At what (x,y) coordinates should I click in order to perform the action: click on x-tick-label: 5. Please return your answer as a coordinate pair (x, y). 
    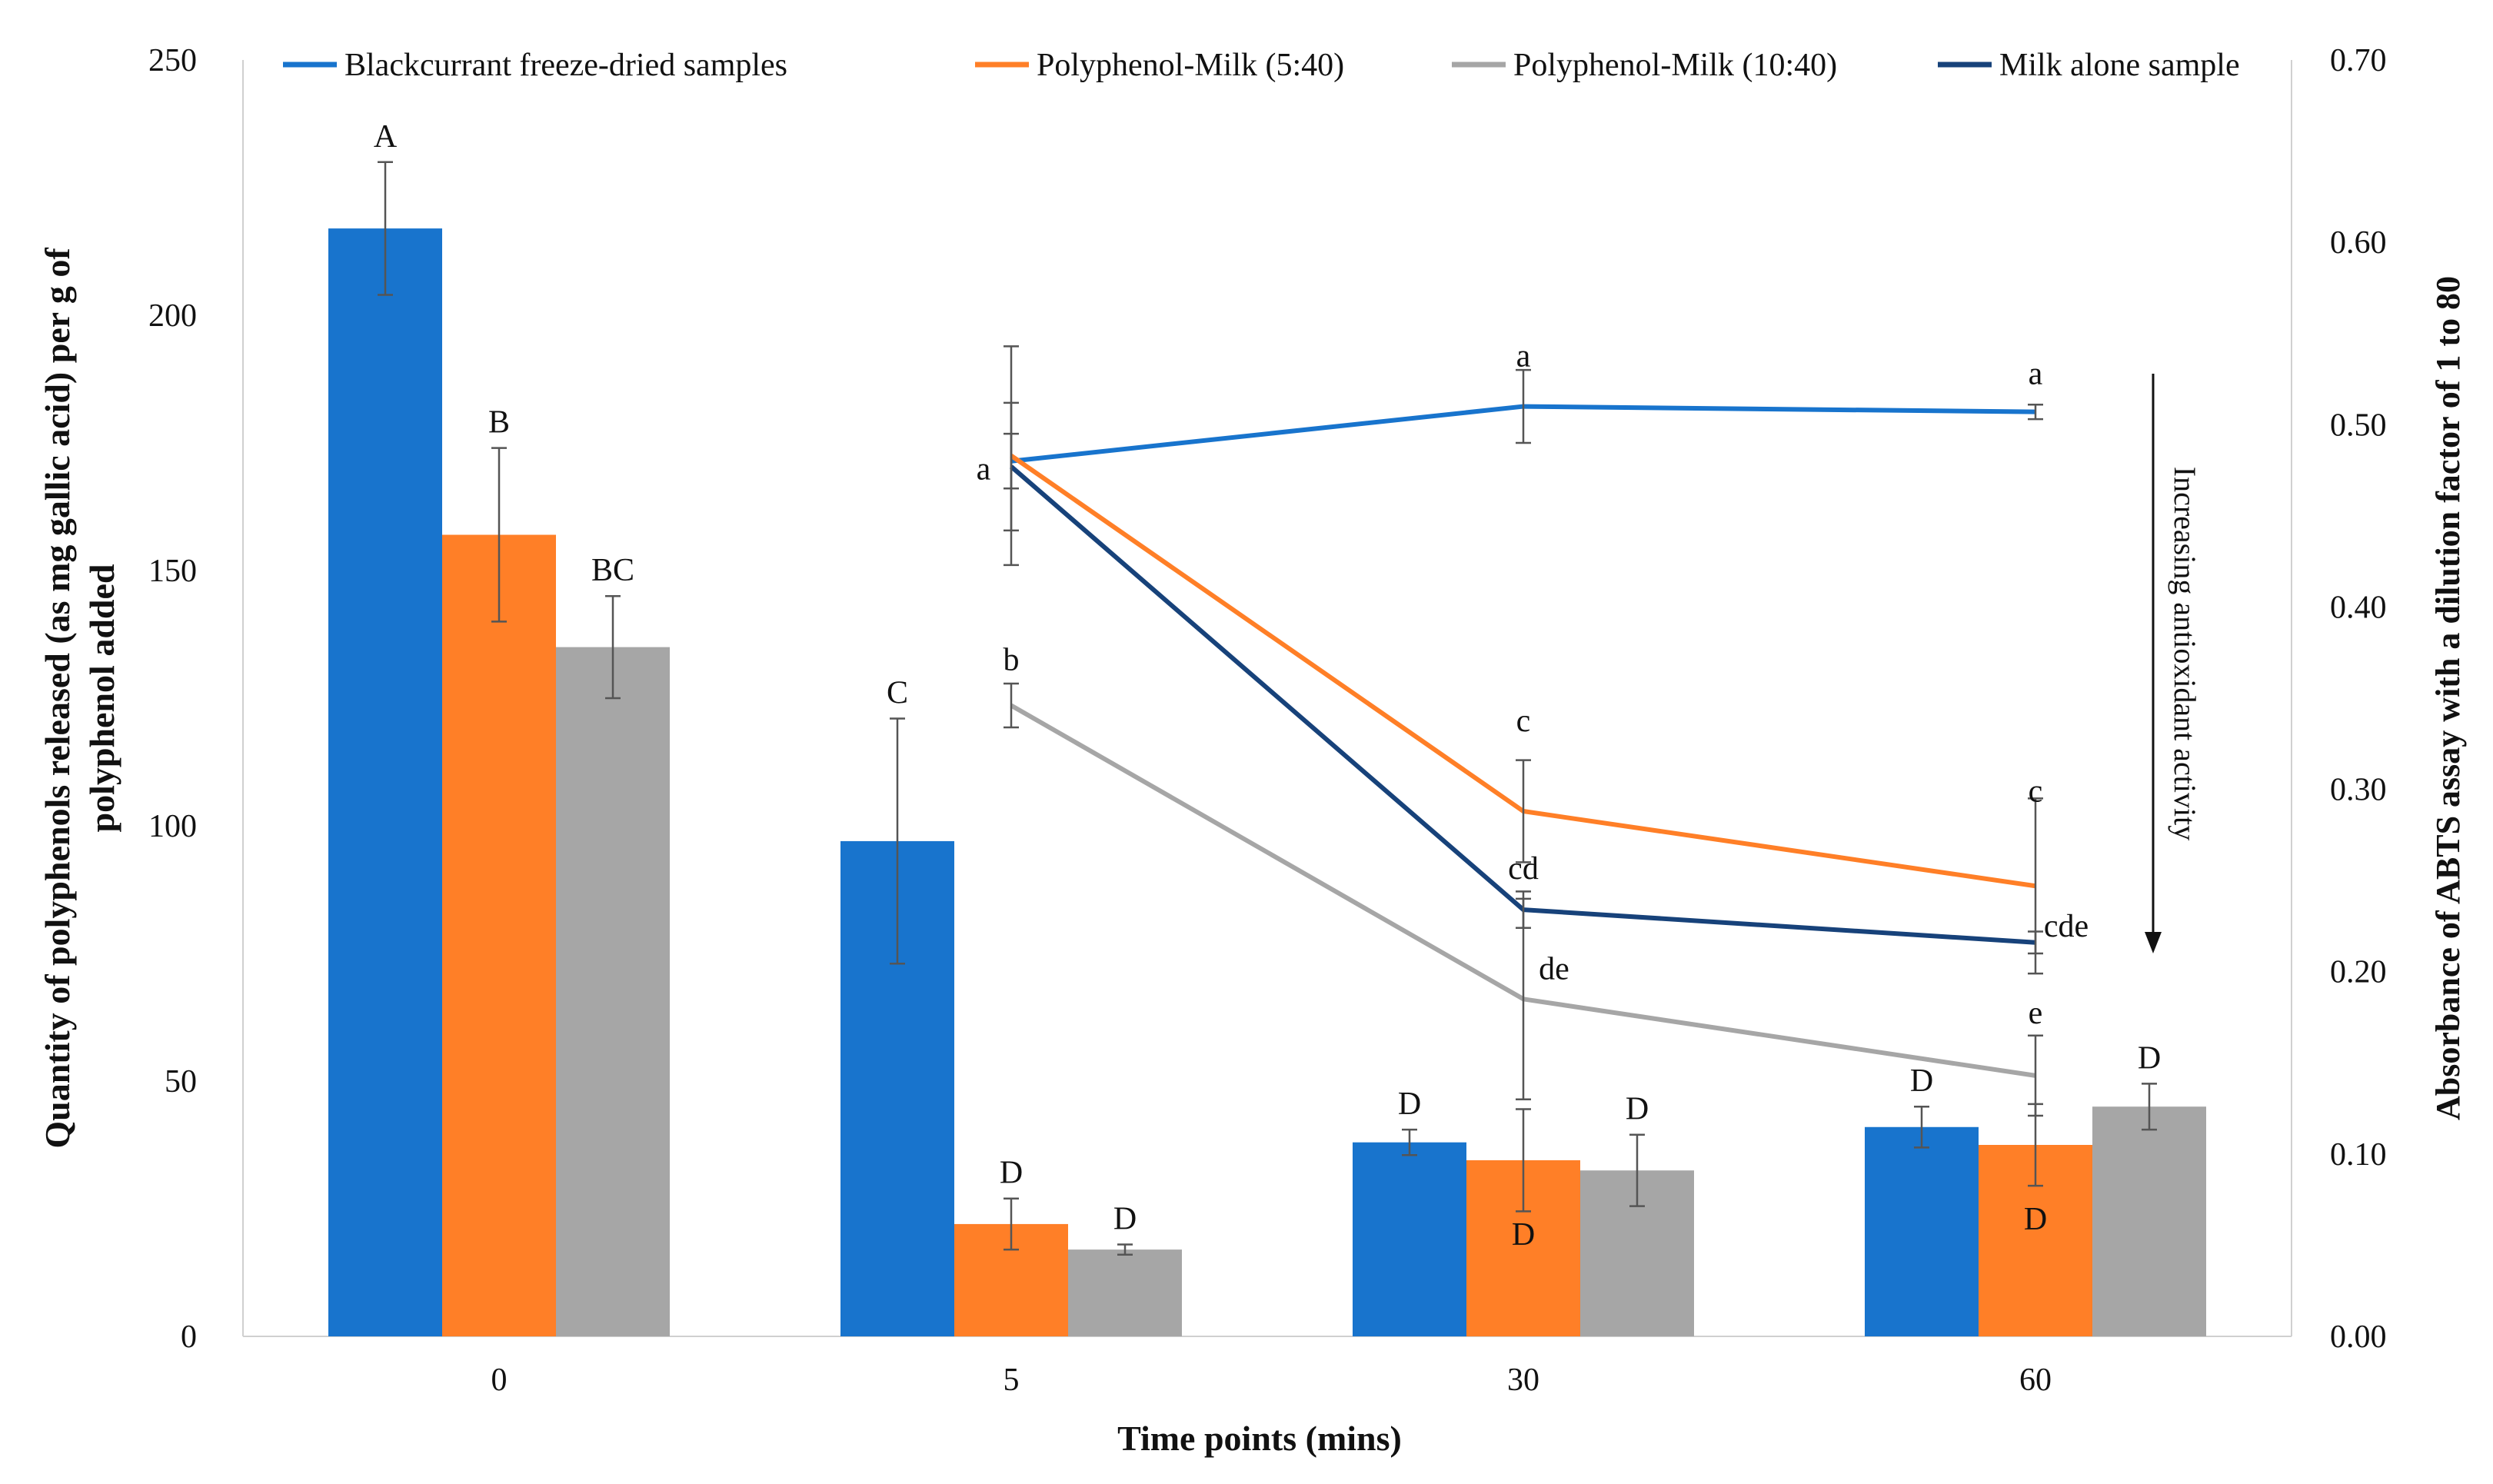
    Looking at the image, I should click on (1012, 1381).